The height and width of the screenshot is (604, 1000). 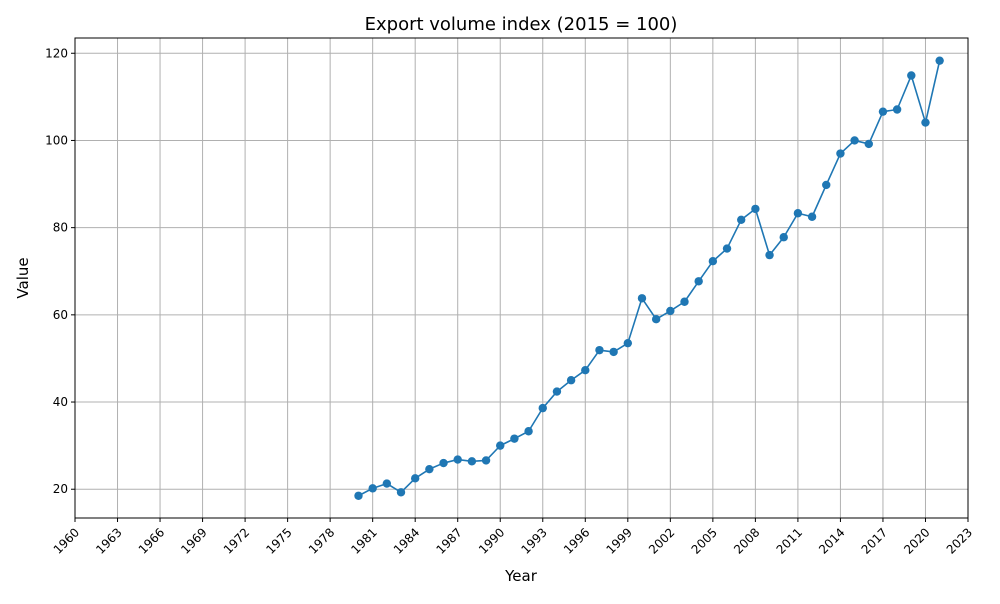 I want to click on y-axis-ticks: 20 40 60 80 100 120, so click(x=60, y=271).